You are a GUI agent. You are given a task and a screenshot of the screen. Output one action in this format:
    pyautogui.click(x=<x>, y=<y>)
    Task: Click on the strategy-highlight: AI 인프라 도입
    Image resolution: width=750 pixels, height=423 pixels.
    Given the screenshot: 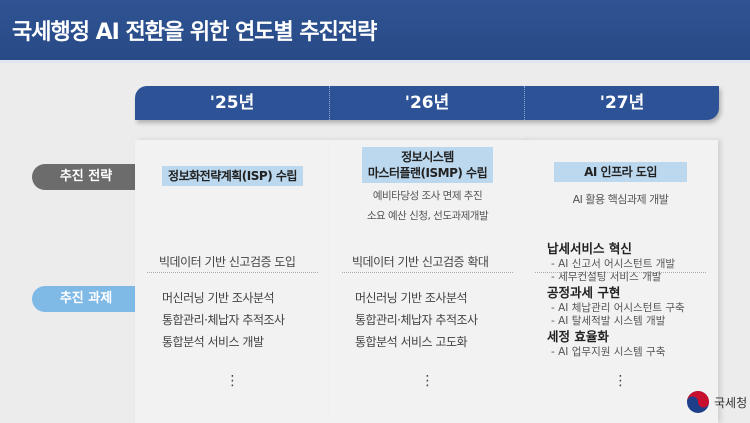 What is the action you would take?
    pyautogui.click(x=620, y=172)
    